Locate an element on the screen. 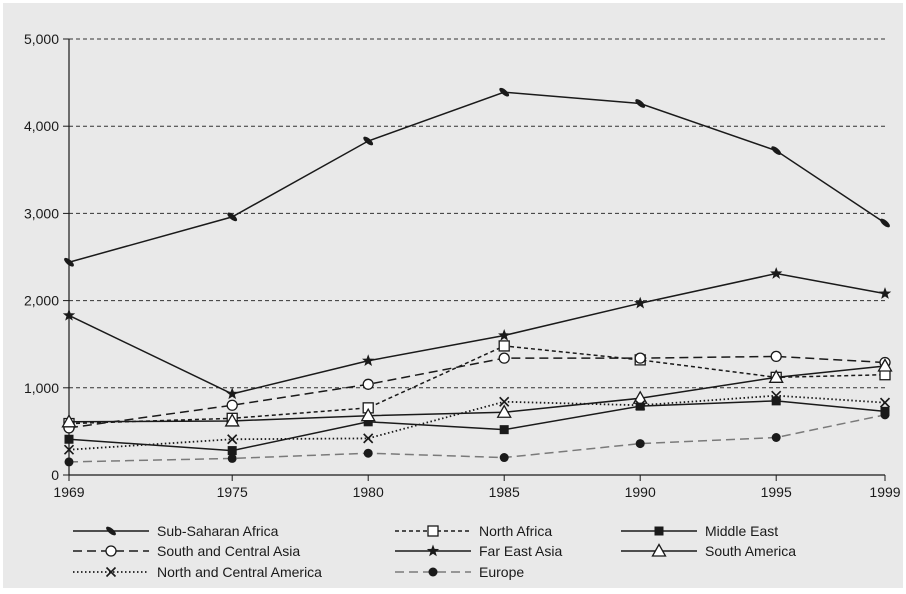  y-tick-label: 4,000 is located at coordinates (41, 126).